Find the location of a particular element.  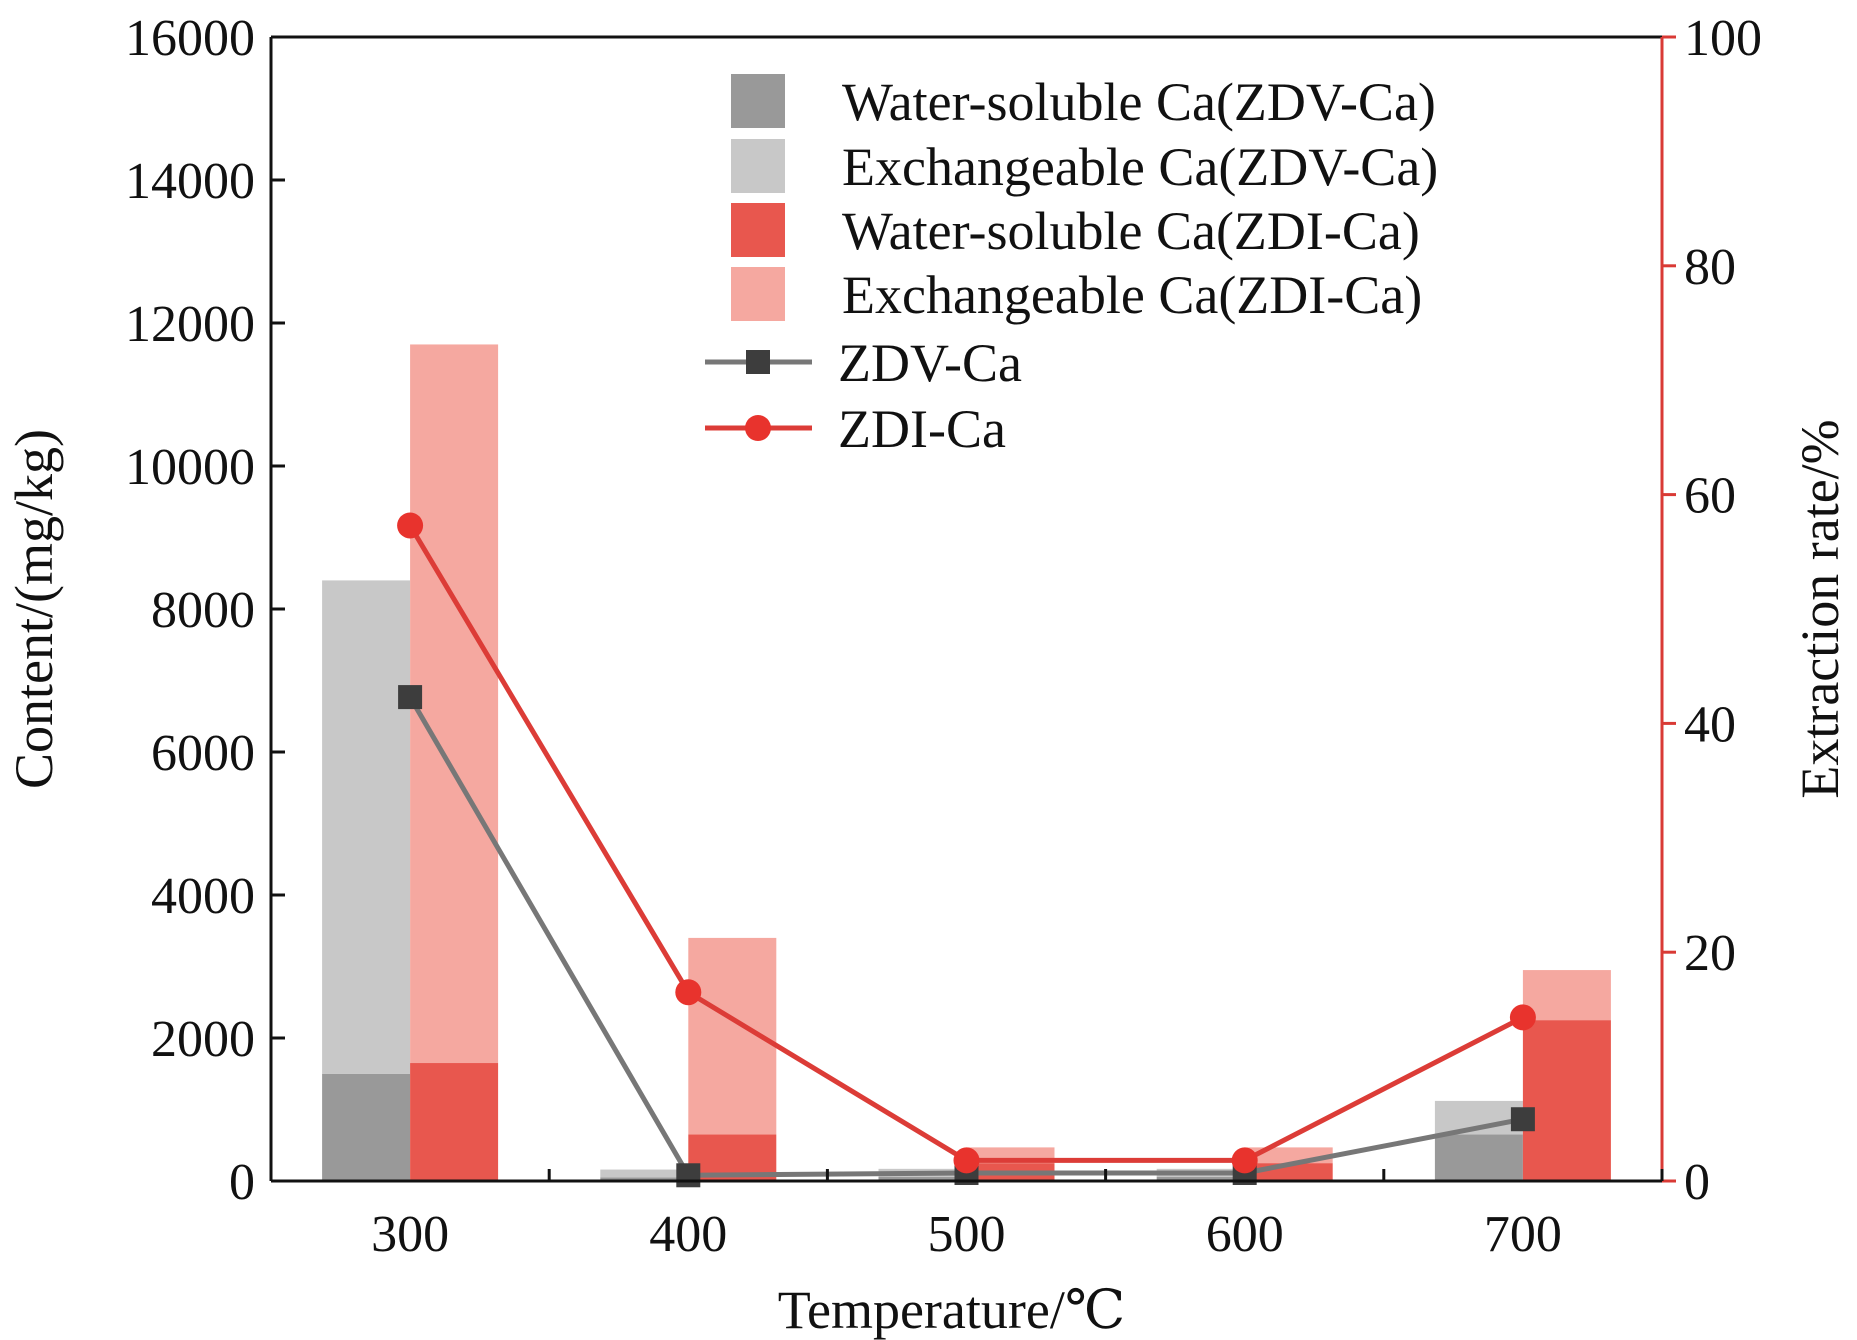

legend-marker-circle-icon is located at coordinates (758, 428).